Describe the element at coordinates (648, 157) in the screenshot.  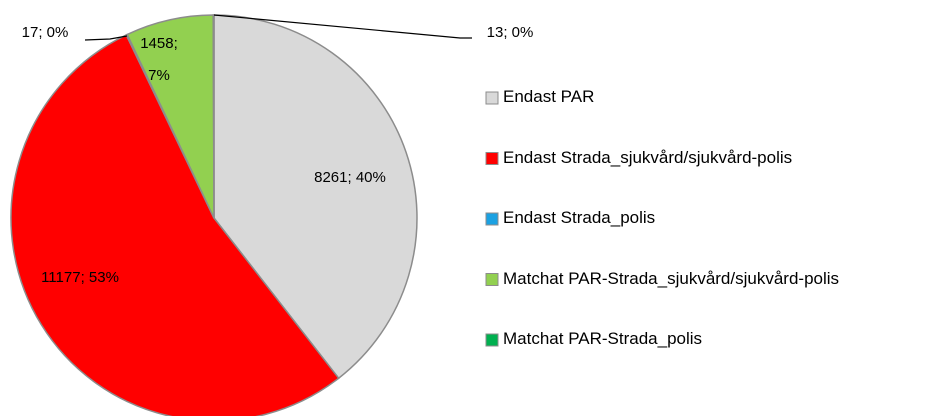
I see `legend-label: Endast Strada_sjukvård/sjukvård-polis` at that location.